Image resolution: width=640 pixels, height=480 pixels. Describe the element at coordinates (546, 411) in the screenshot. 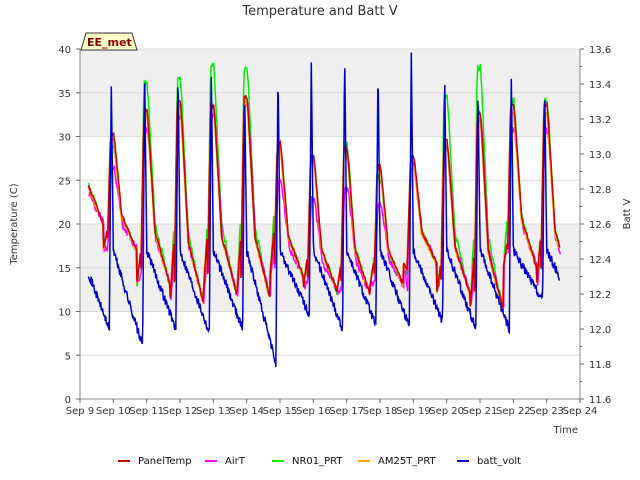

I see `x-tick-label: Sep 23` at that location.